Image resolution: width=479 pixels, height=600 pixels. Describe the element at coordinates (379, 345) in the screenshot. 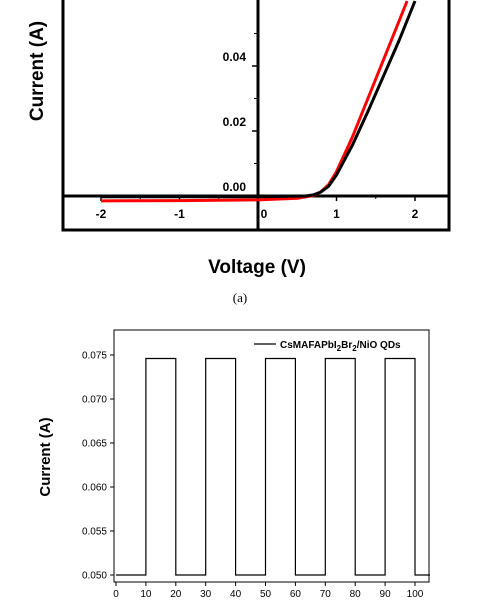

I see `legend-label-part-3: /NiO QDs` at that location.